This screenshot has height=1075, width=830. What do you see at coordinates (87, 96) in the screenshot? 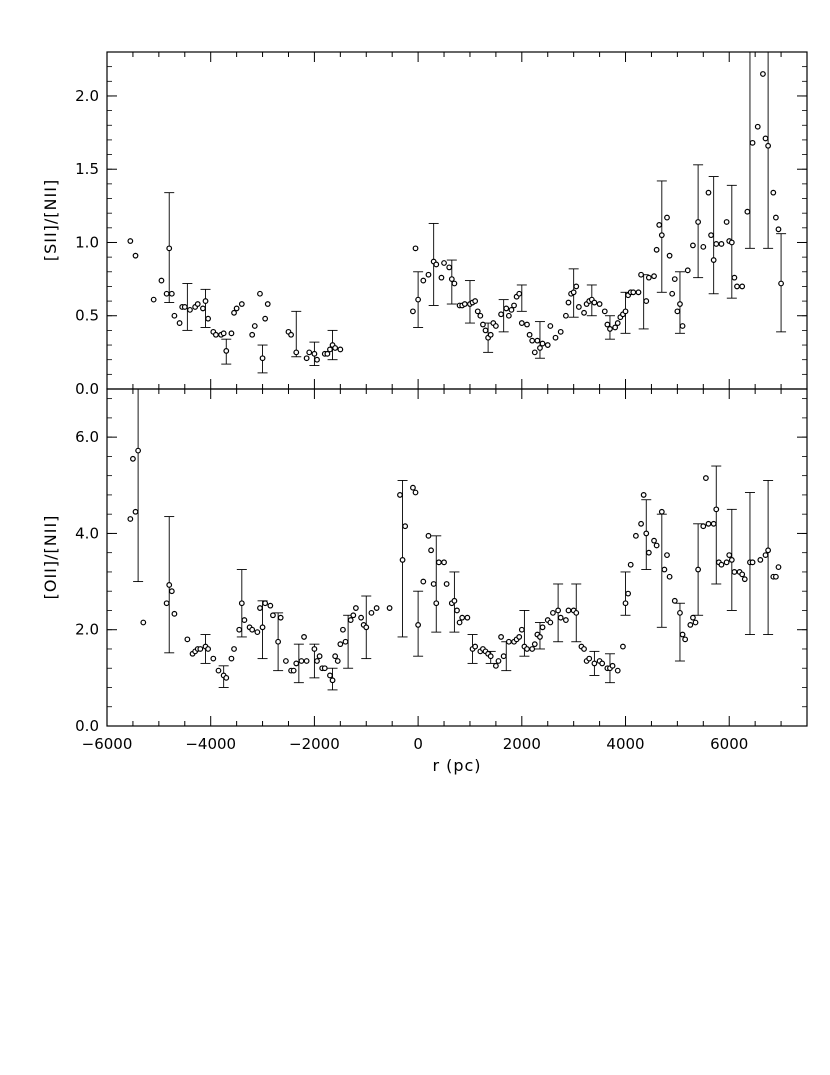
I see `sii-nii-ytick-label: 2.0` at bounding box center [87, 96].